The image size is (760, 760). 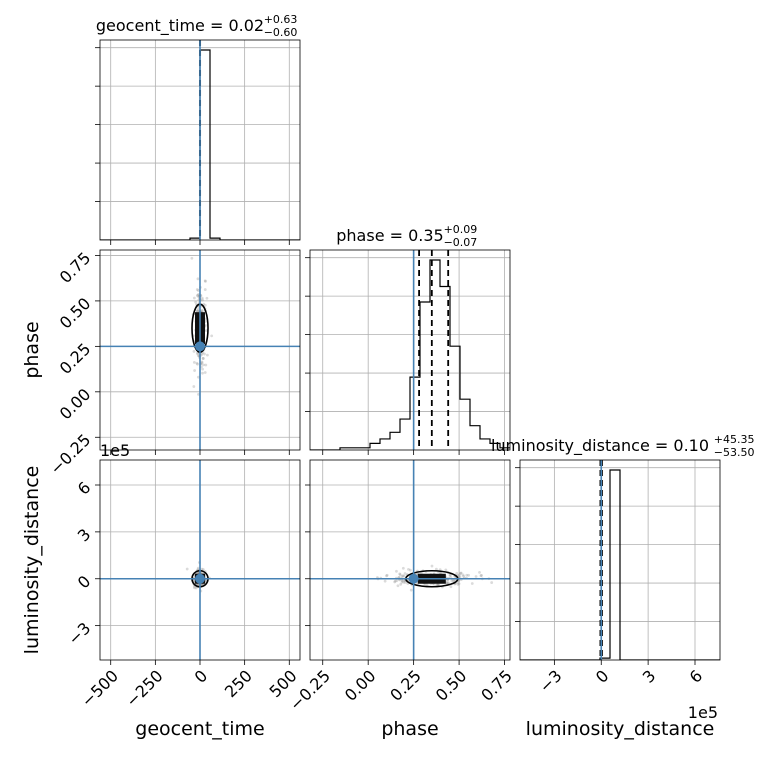 I want to click on histogram-phase, so click(x=410, y=354).